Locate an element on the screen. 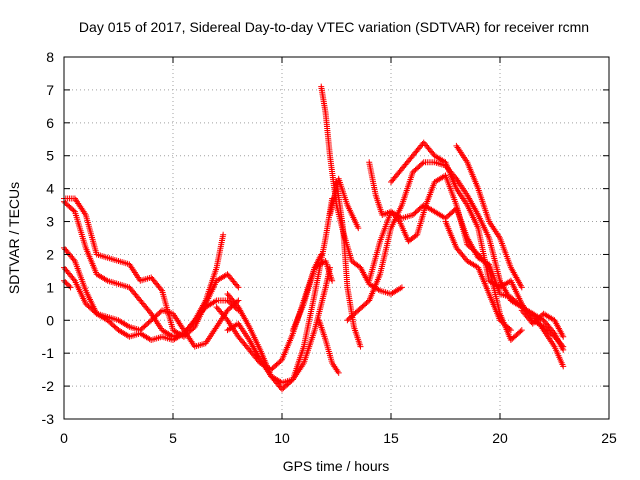  y-tick-label: 6 is located at coordinates (50, 123).